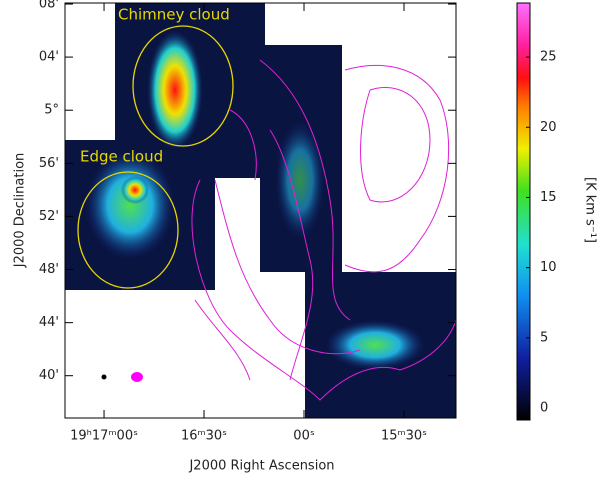 This screenshot has width=602, height=483. Describe the element at coordinates (121, 157) in the screenshot. I see `annotation: Edge cloud` at that location.